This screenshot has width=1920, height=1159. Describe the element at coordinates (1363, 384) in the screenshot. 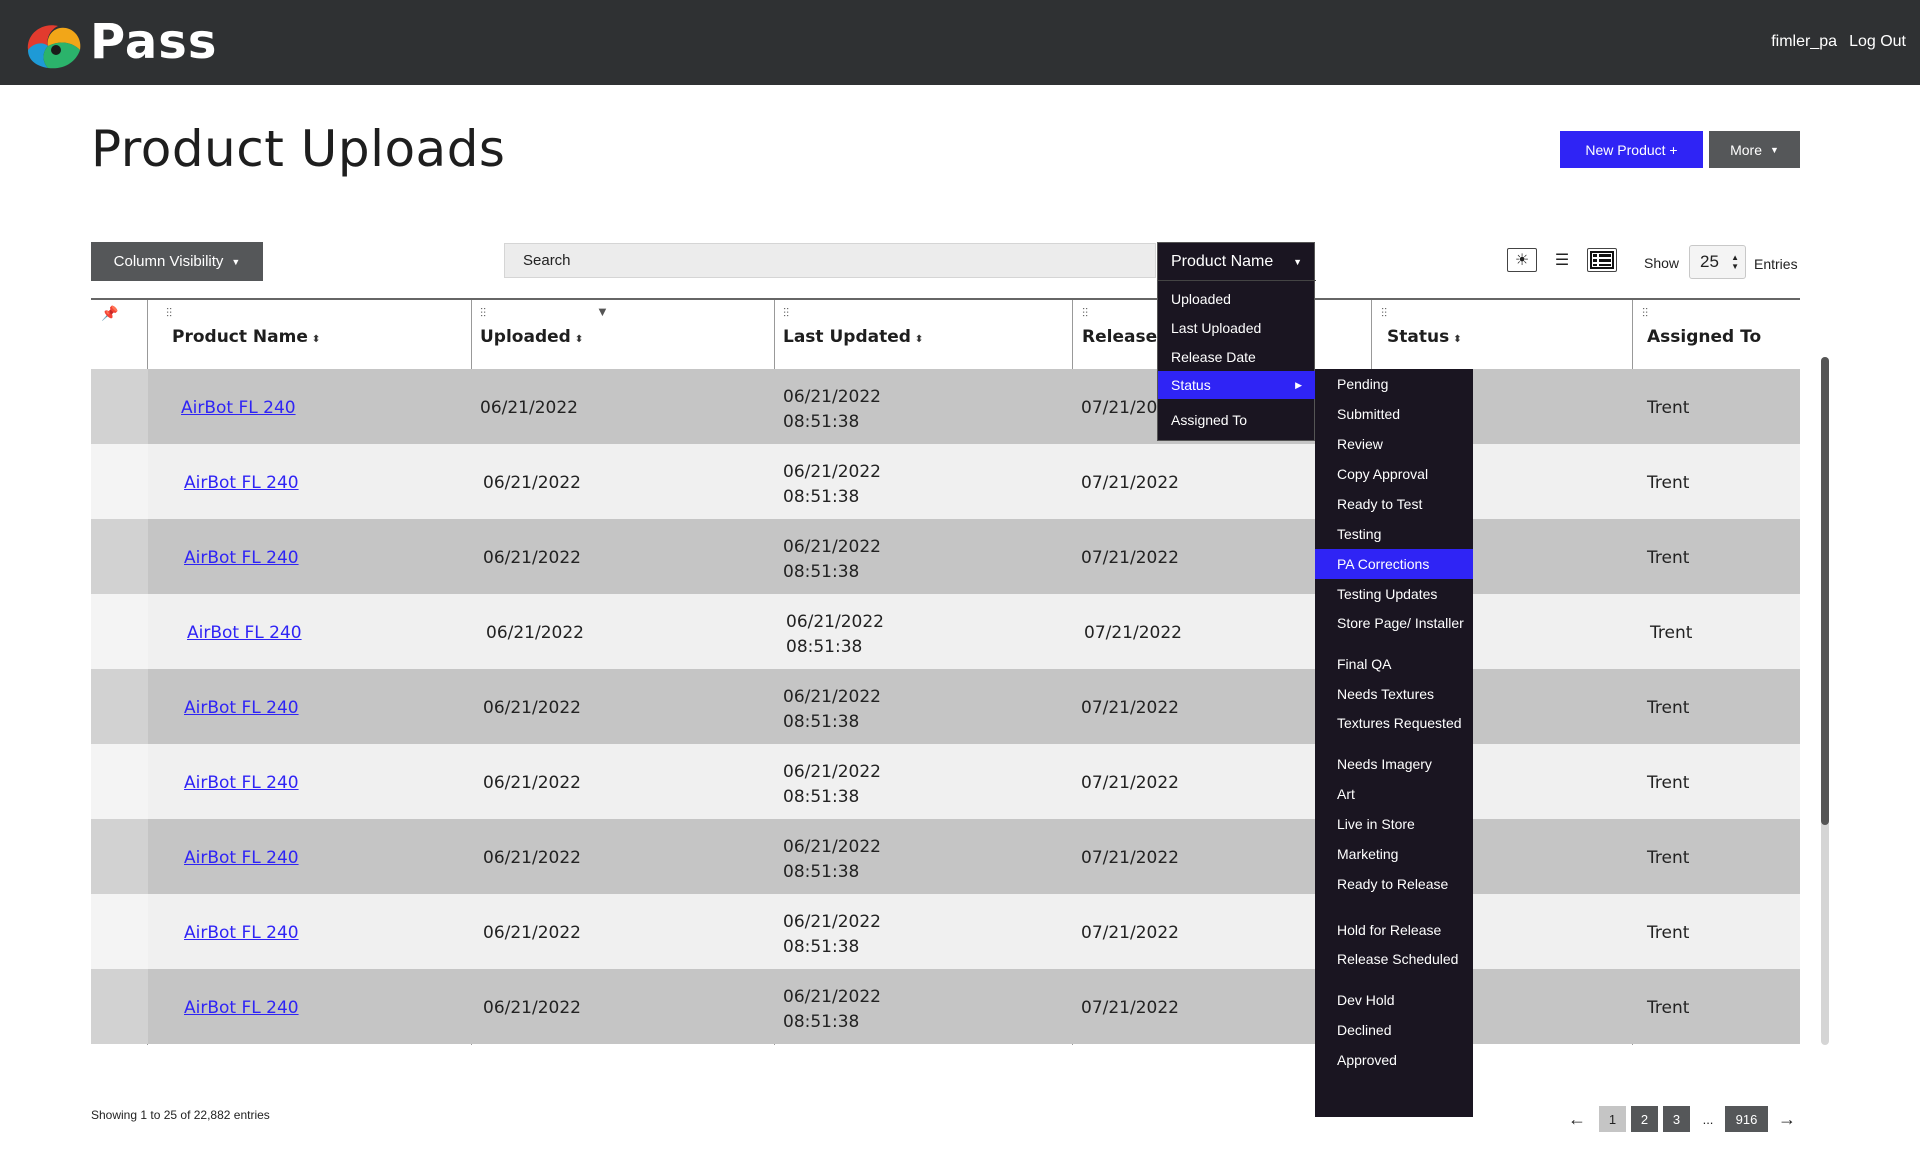

I see `status-option: Pending` at that location.